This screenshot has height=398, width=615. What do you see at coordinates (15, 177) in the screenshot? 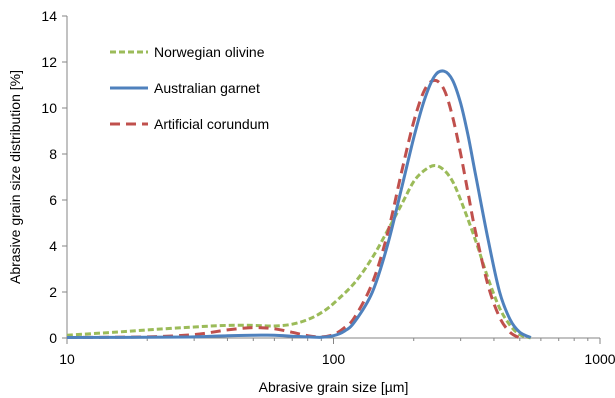
I see `y-axis-title: Abrasive grain size distribution [%]` at bounding box center [15, 177].